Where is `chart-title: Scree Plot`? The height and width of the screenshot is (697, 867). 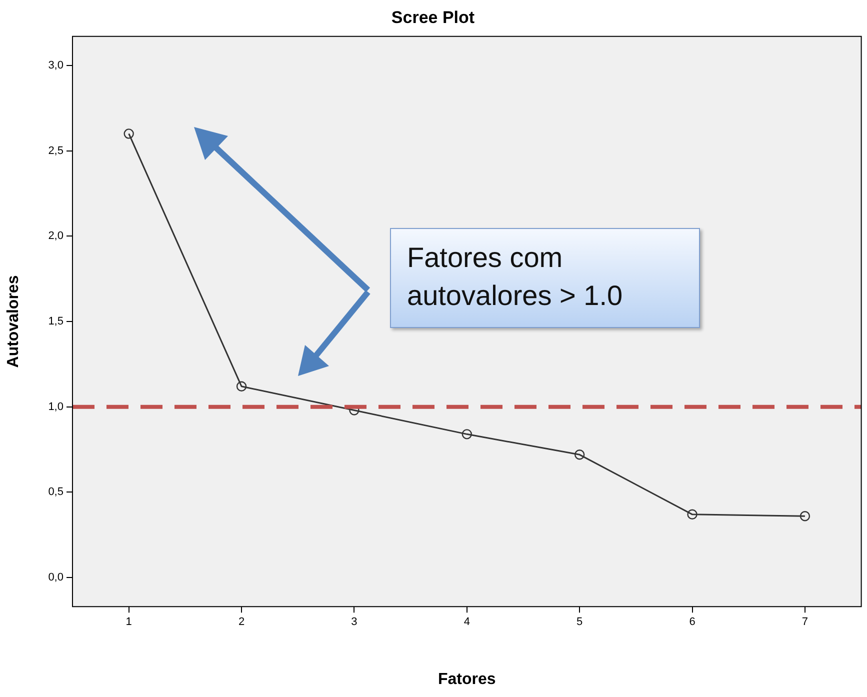 chart-title: Scree Plot is located at coordinates (433, 17).